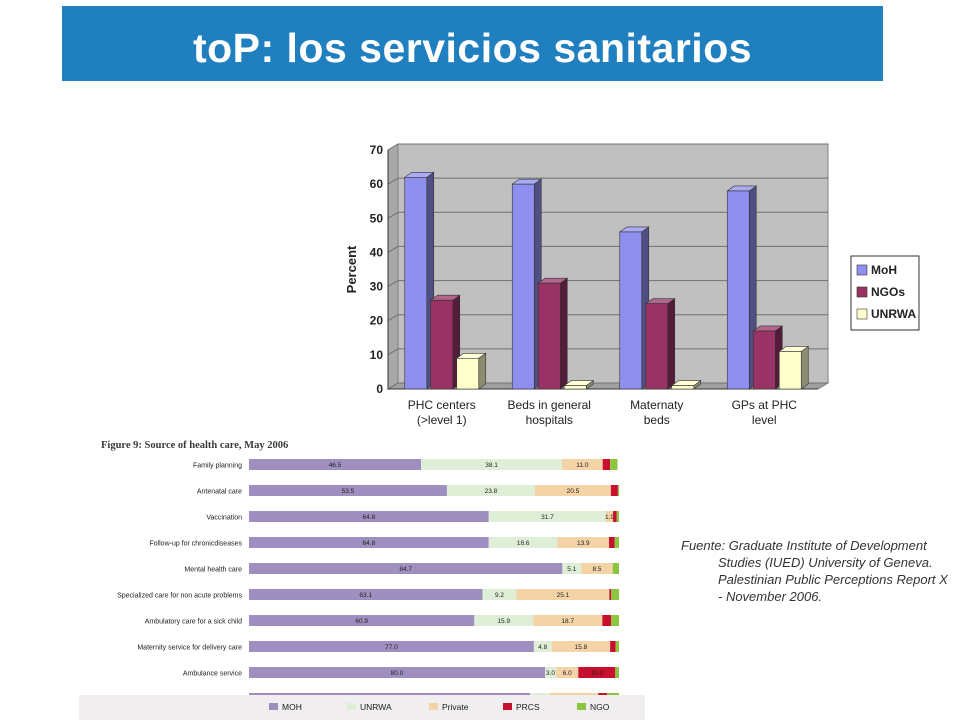  Describe the element at coordinates (547, 517) in the screenshot. I see `segment-label: 31.7` at that location.